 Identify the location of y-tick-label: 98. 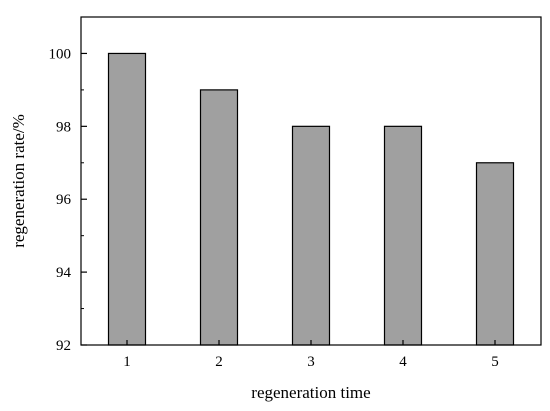
(63, 127).